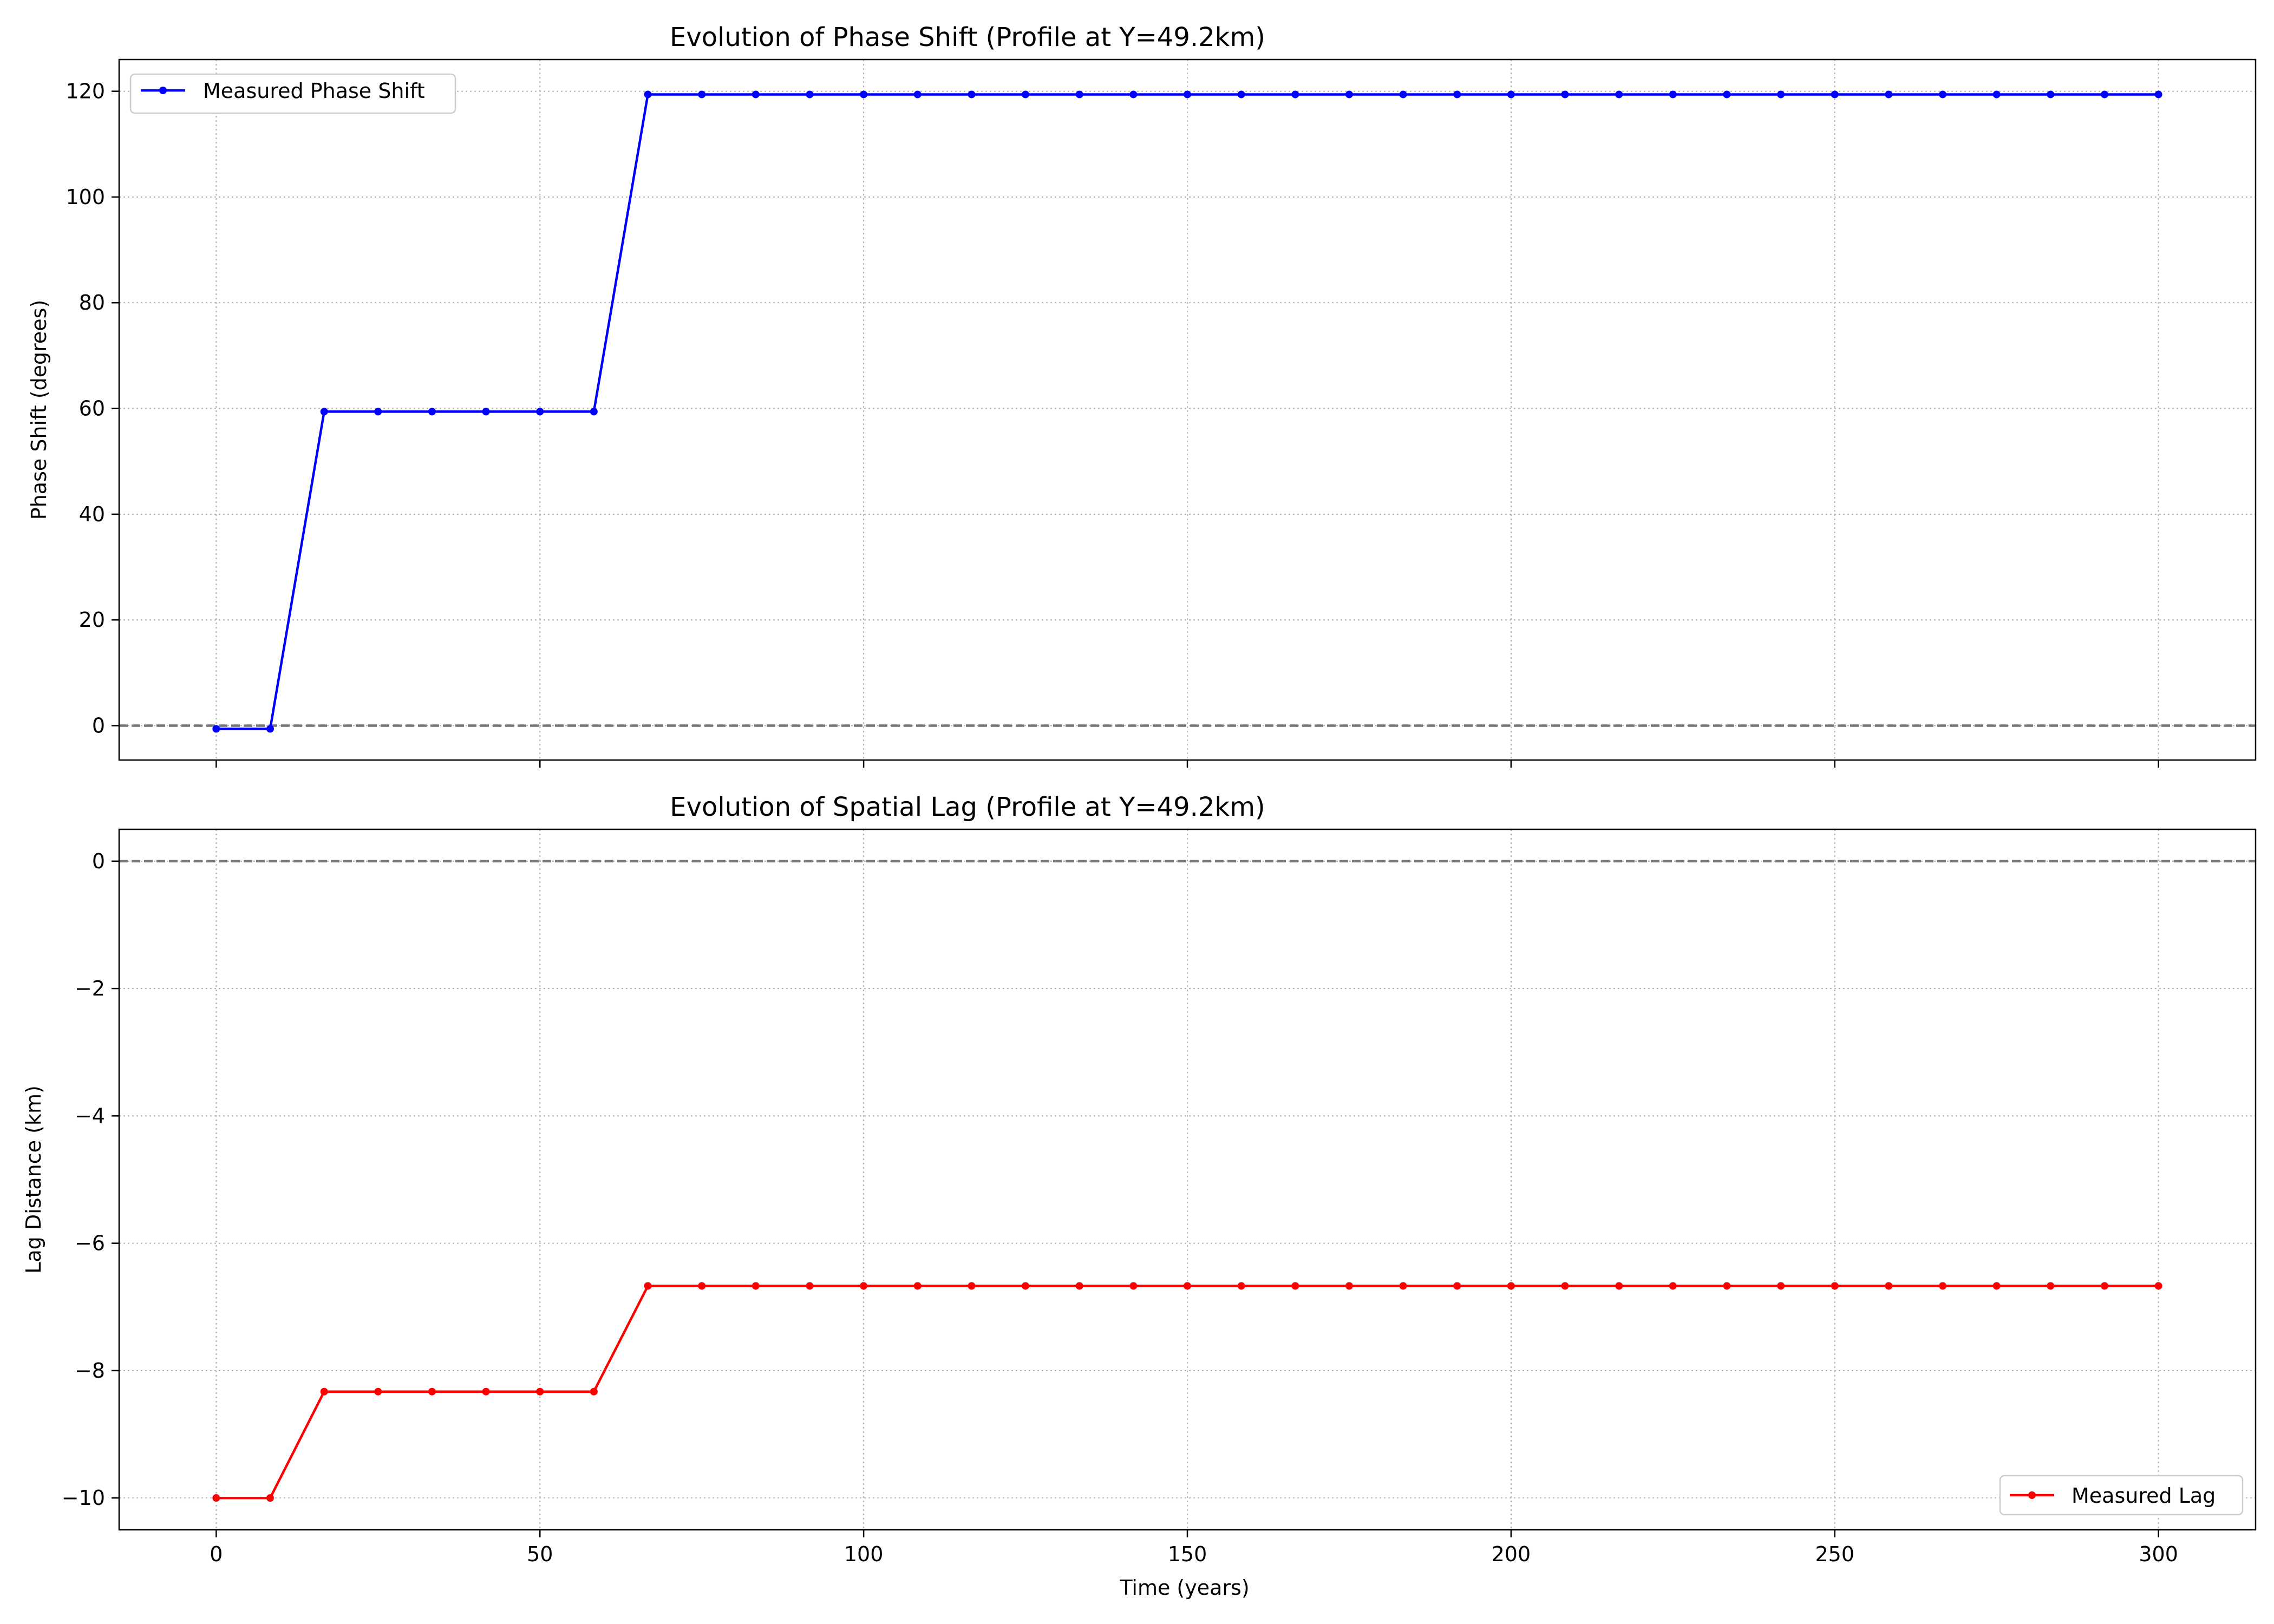  Describe the element at coordinates (163, 90) in the screenshot. I see `phase-shift-legend-marker` at that location.